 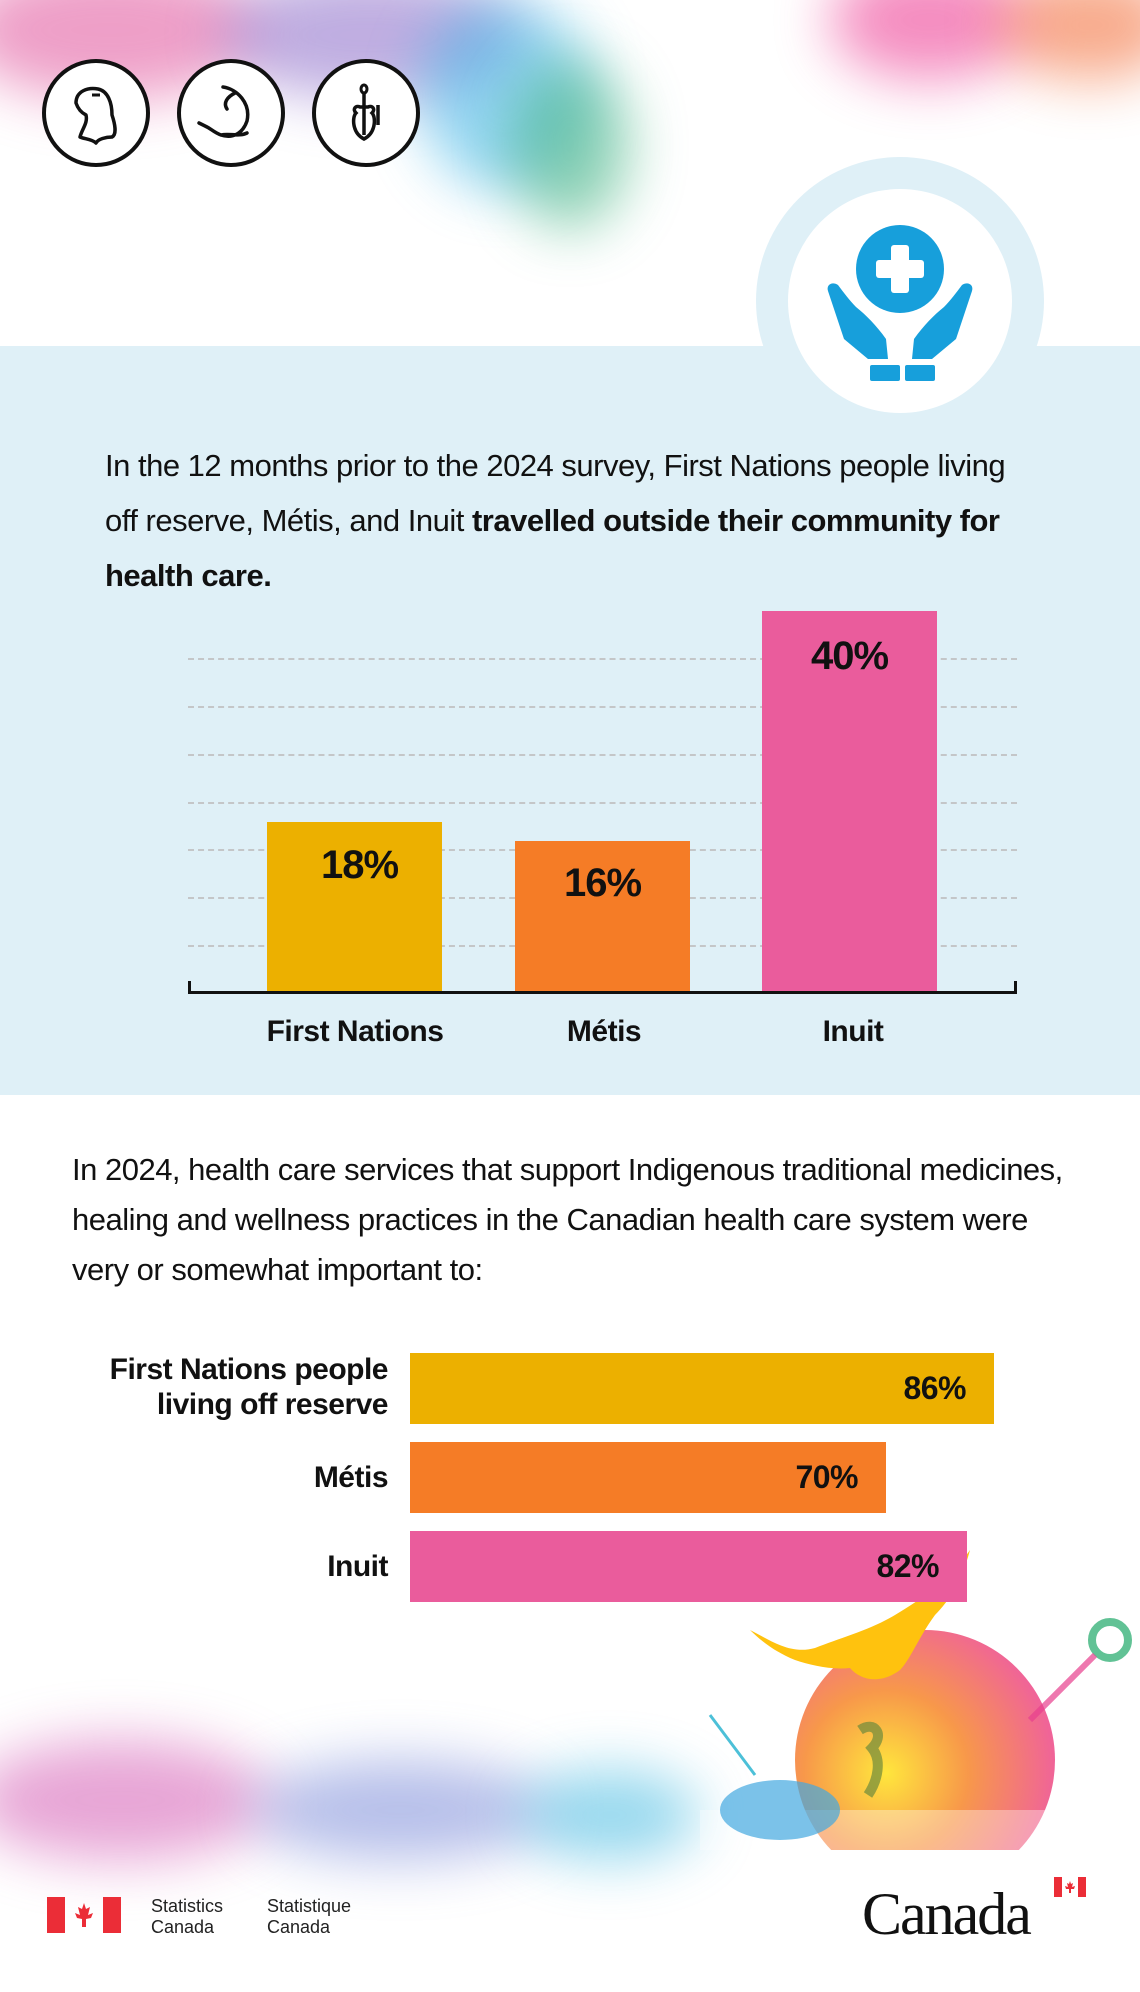 I want to click on org-name-english: Statistics Canada, so click(x=187, y=1917).